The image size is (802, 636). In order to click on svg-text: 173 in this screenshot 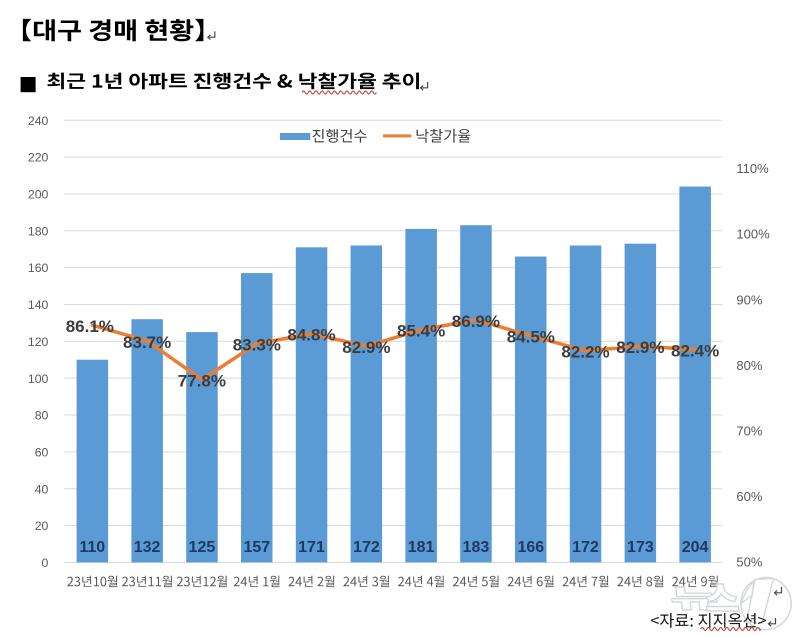, I will do `click(640, 547)`.